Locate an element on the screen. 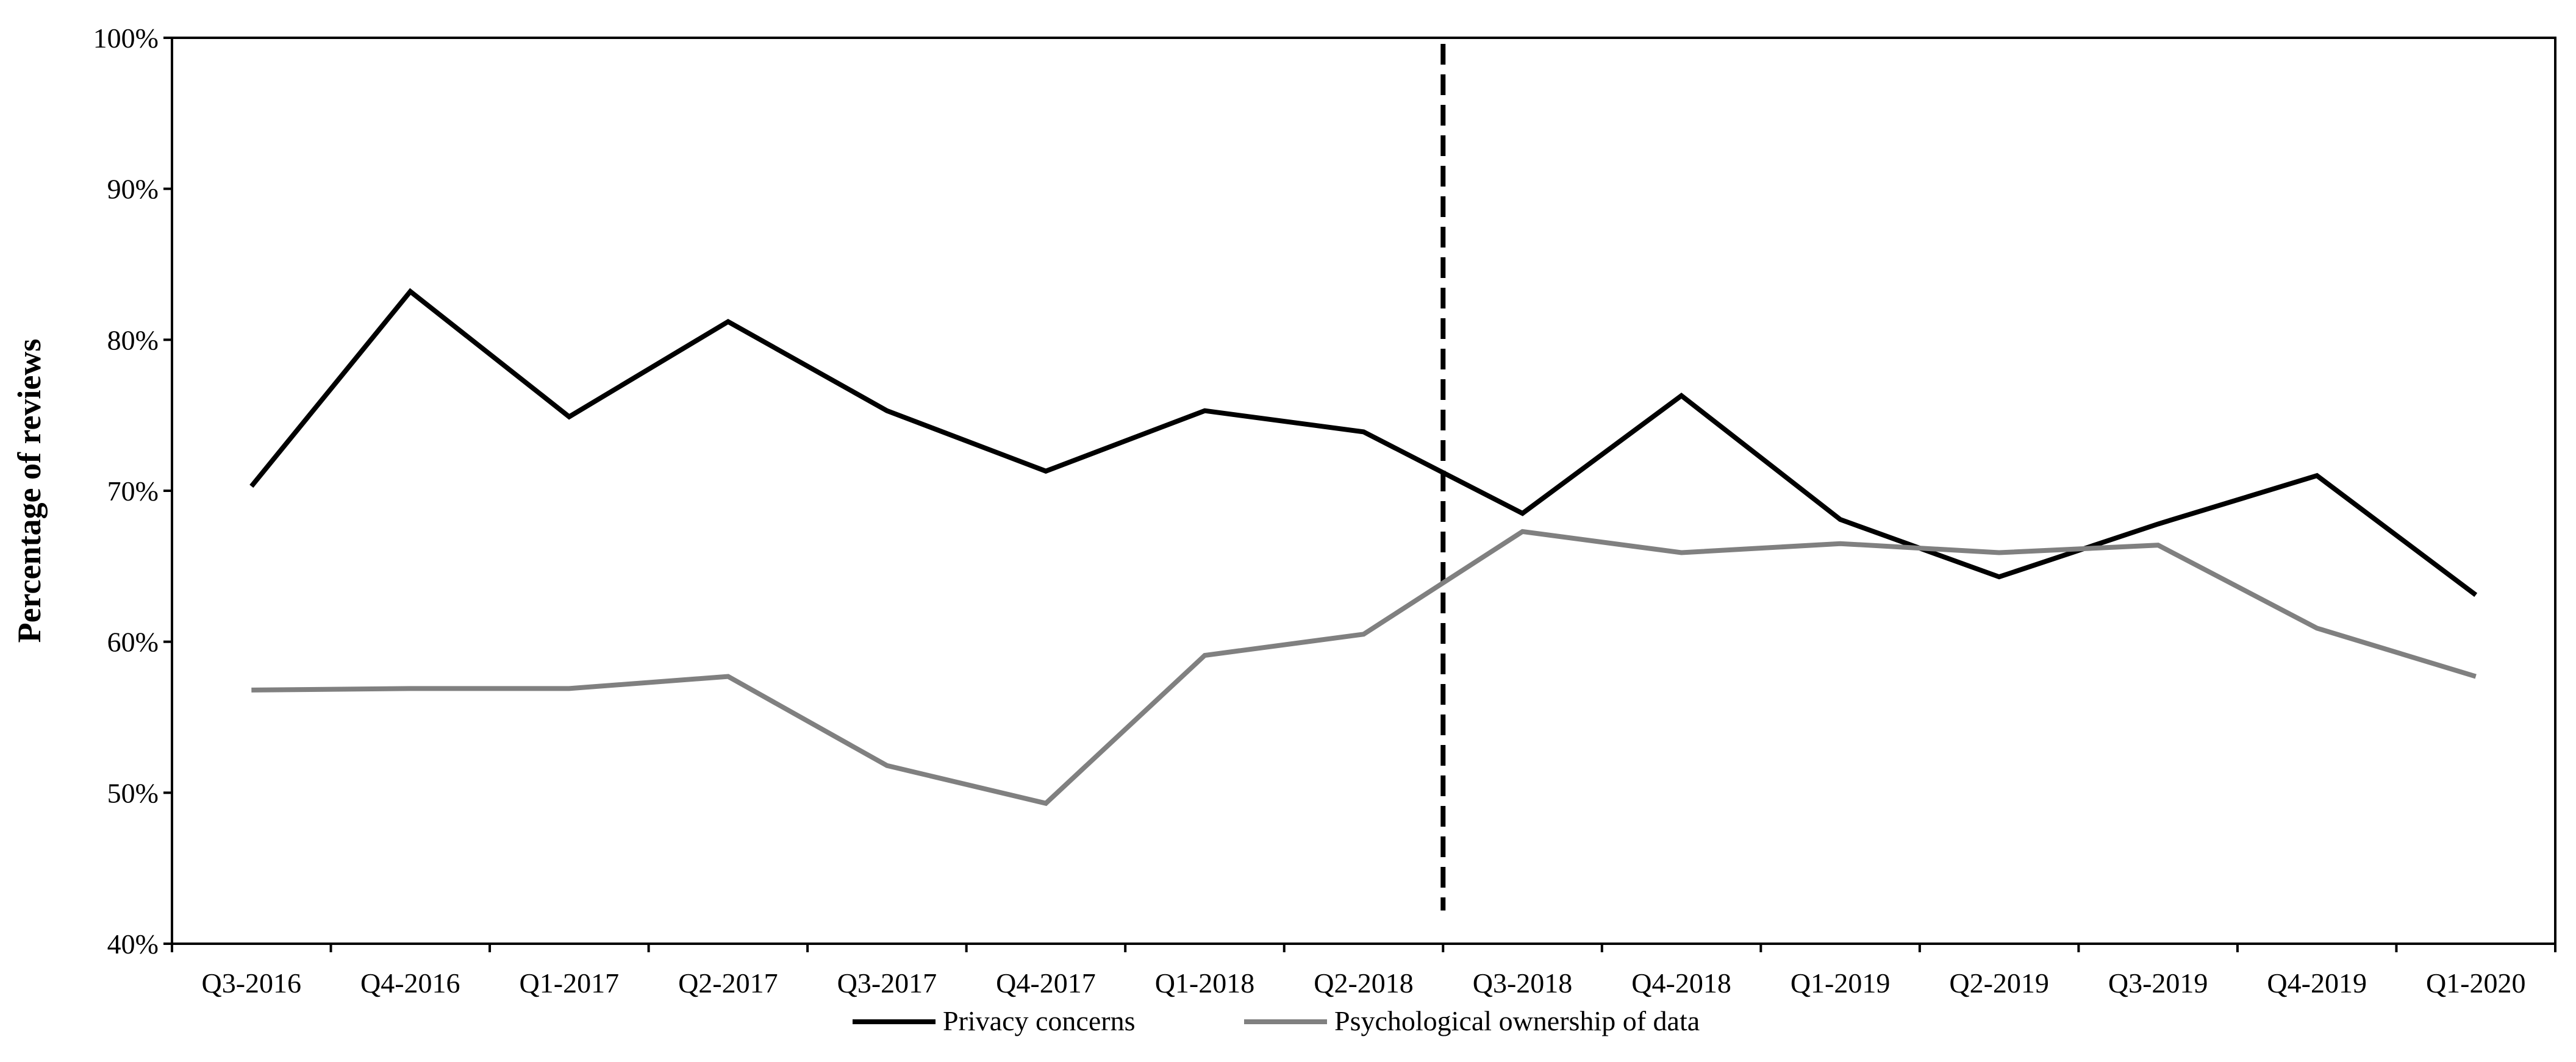 Image resolution: width=2576 pixels, height=1062 pixels. x-tick-label: Q4-2018 is located at coordinates (1681, 984).